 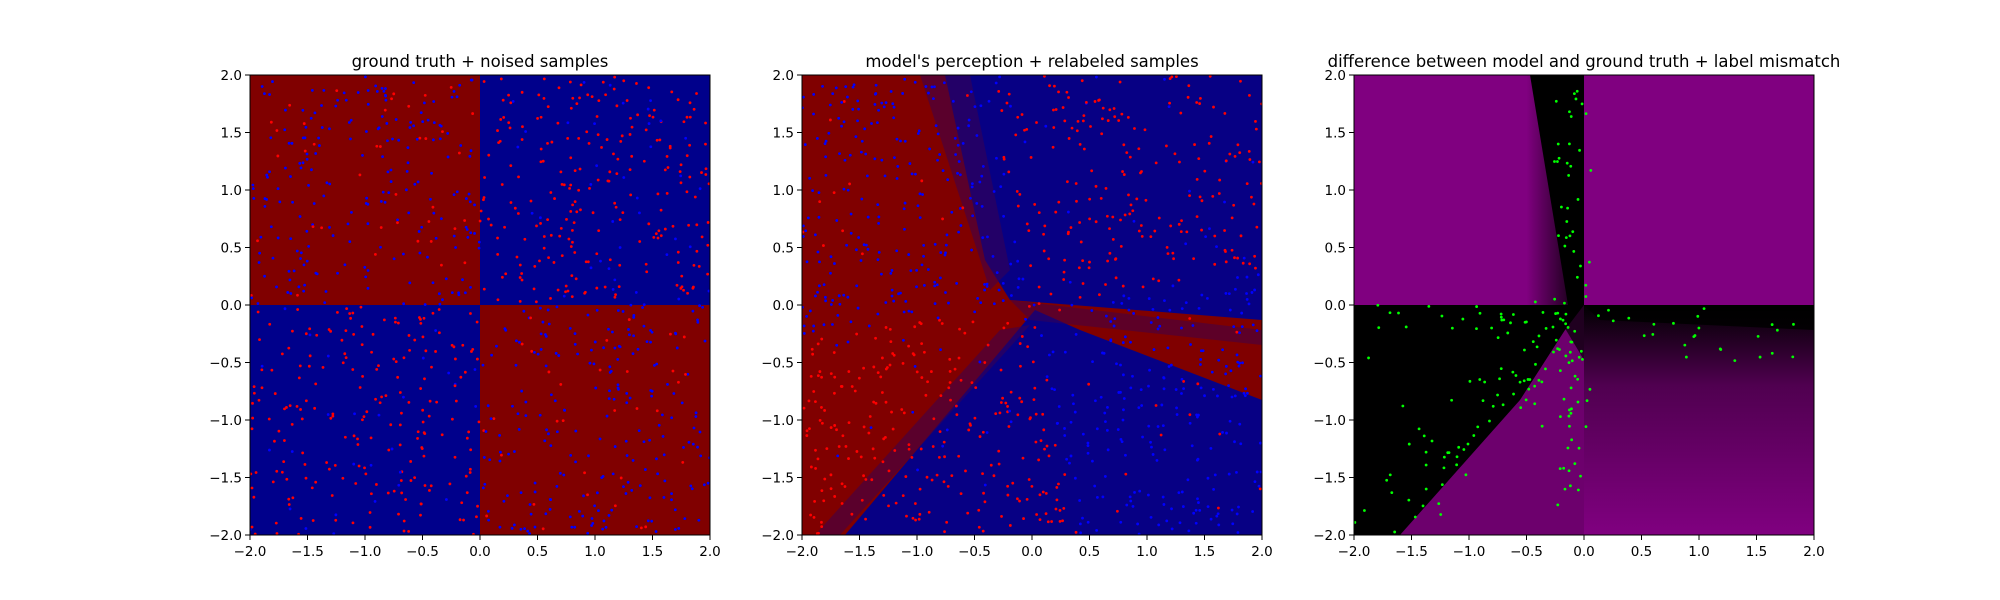 I want to click on x-tick-label: 1.0, so click(x=1146, y=552).